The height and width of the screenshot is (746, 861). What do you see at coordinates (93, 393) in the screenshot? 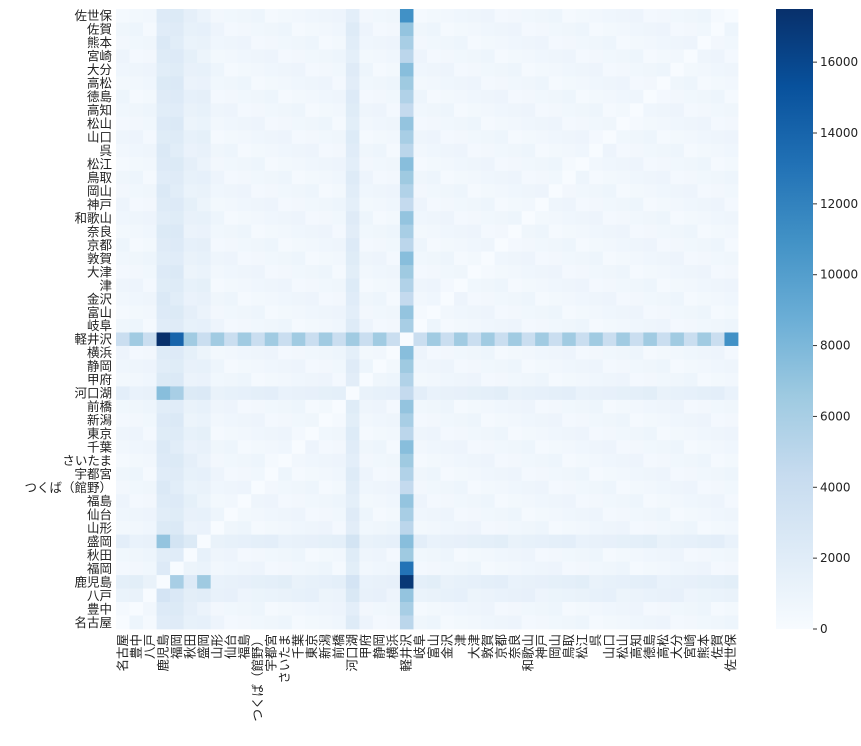
I see `row-tick-label: 河口湖` at bounding box center [93, 393].